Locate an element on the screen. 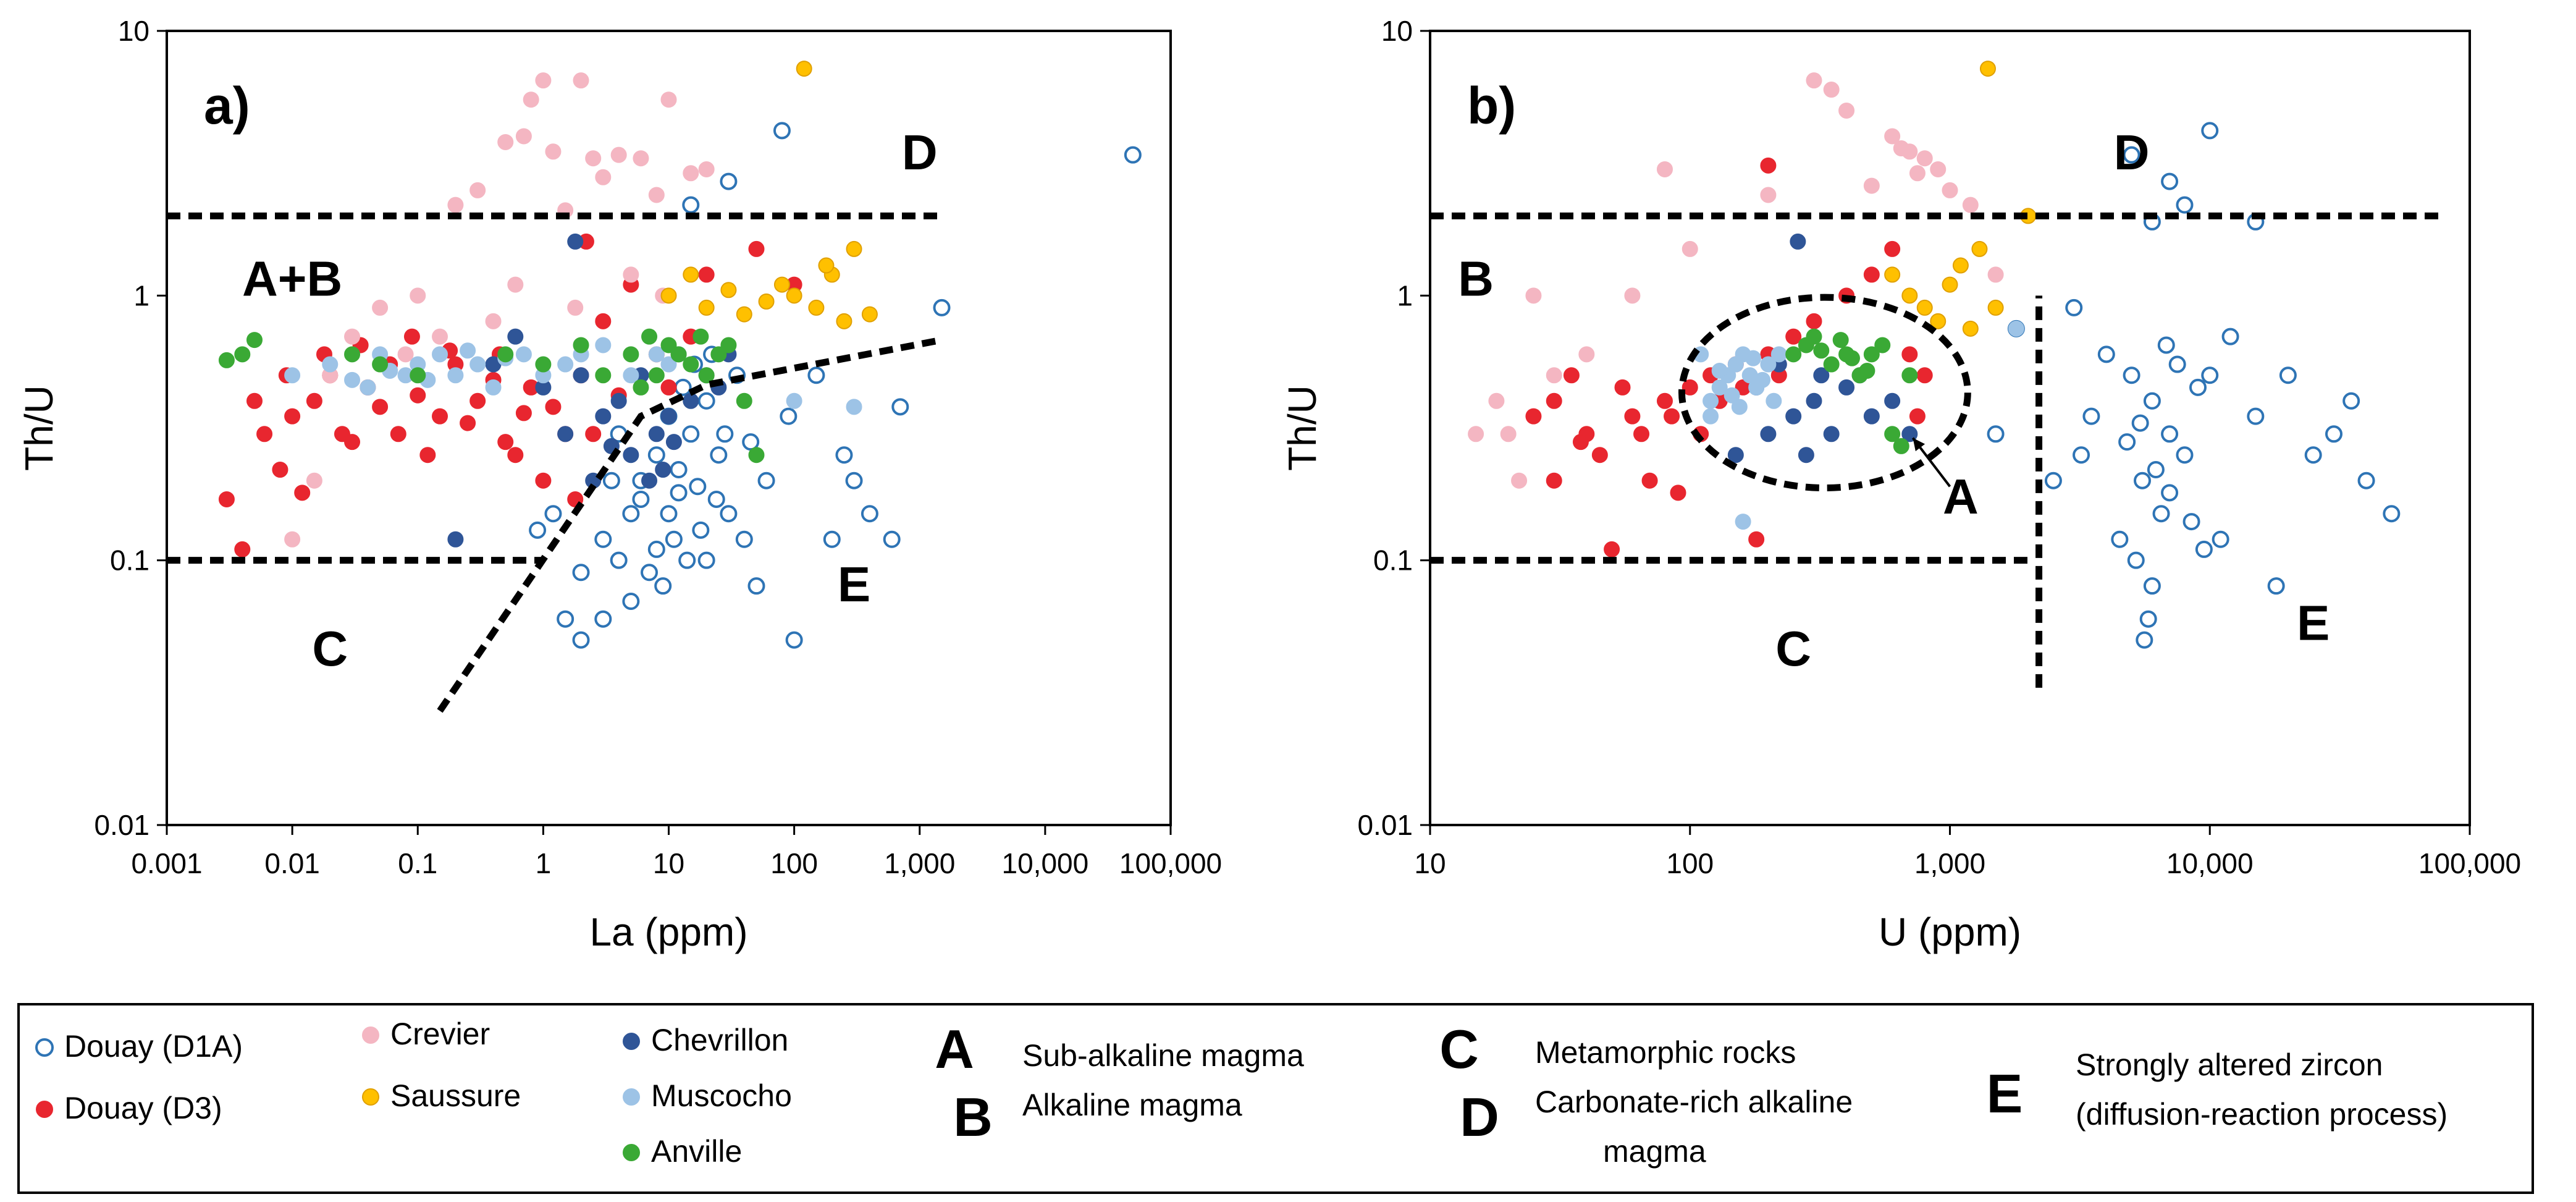 Image resolution: width=2576 pixels, height=1202 pixels. legend-series-label: Anville is located at coordinates (696, 1151).